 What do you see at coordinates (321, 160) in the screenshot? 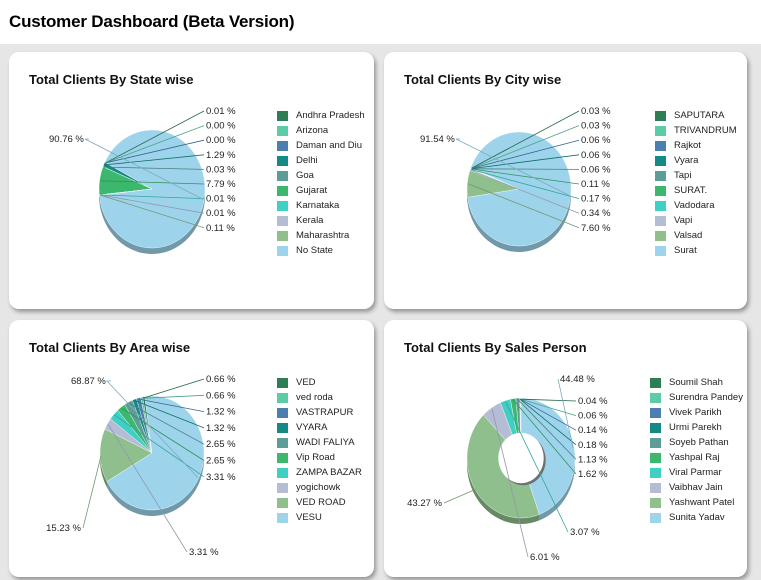
I see `legend-item: Delhi` at bounding box center [321, 160].